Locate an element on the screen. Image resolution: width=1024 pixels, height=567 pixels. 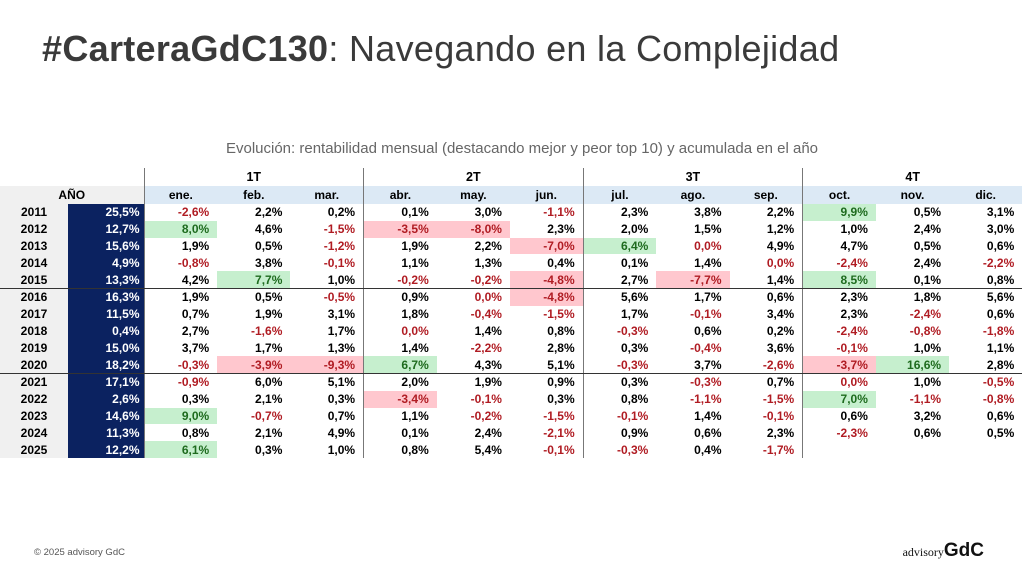
monthly-return-cell: 0,6% is located at coordinates (1000, 415).